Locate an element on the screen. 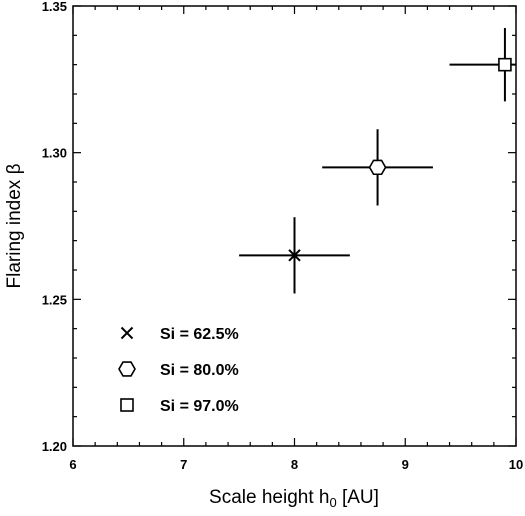 The height and width of the screenshot is (516, 525). legend: Si = 62.5% Si = 80.0% Si = 97.0% is located at coordinates (178, 370).